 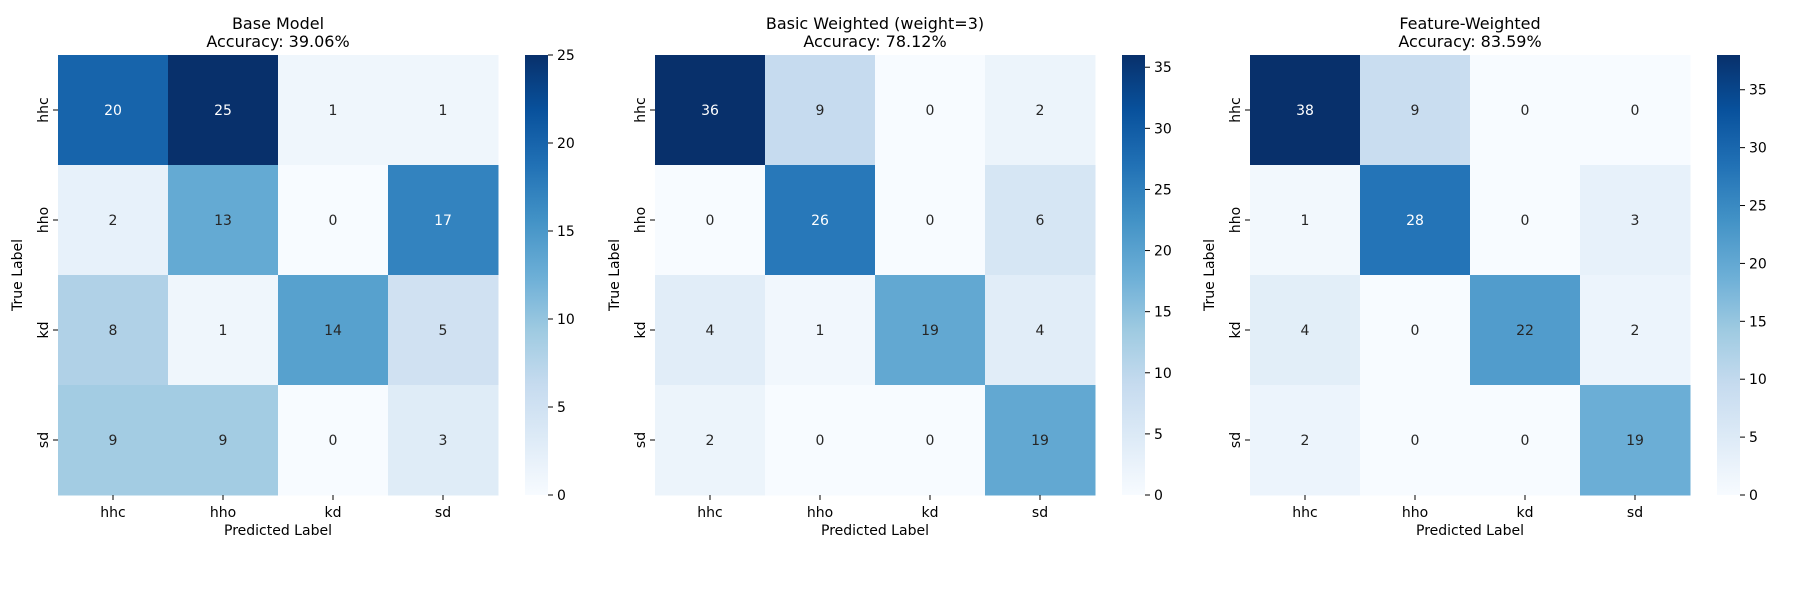 I want to click on x-axis-label: Predicted Label, so click(x=278, y=531).